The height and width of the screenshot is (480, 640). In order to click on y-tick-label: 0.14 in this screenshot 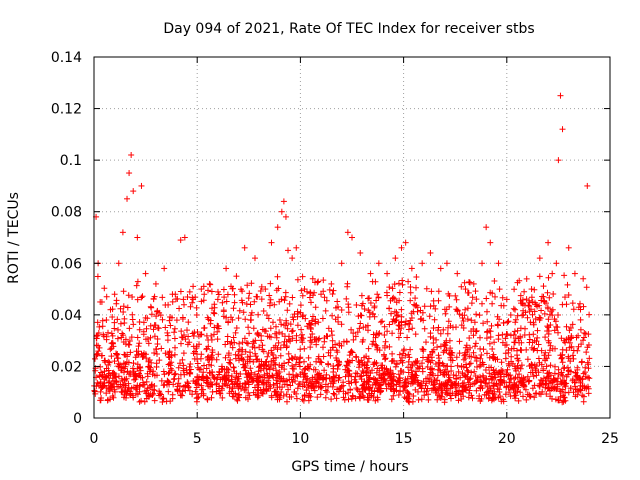, I will do `click(66, 58)`.